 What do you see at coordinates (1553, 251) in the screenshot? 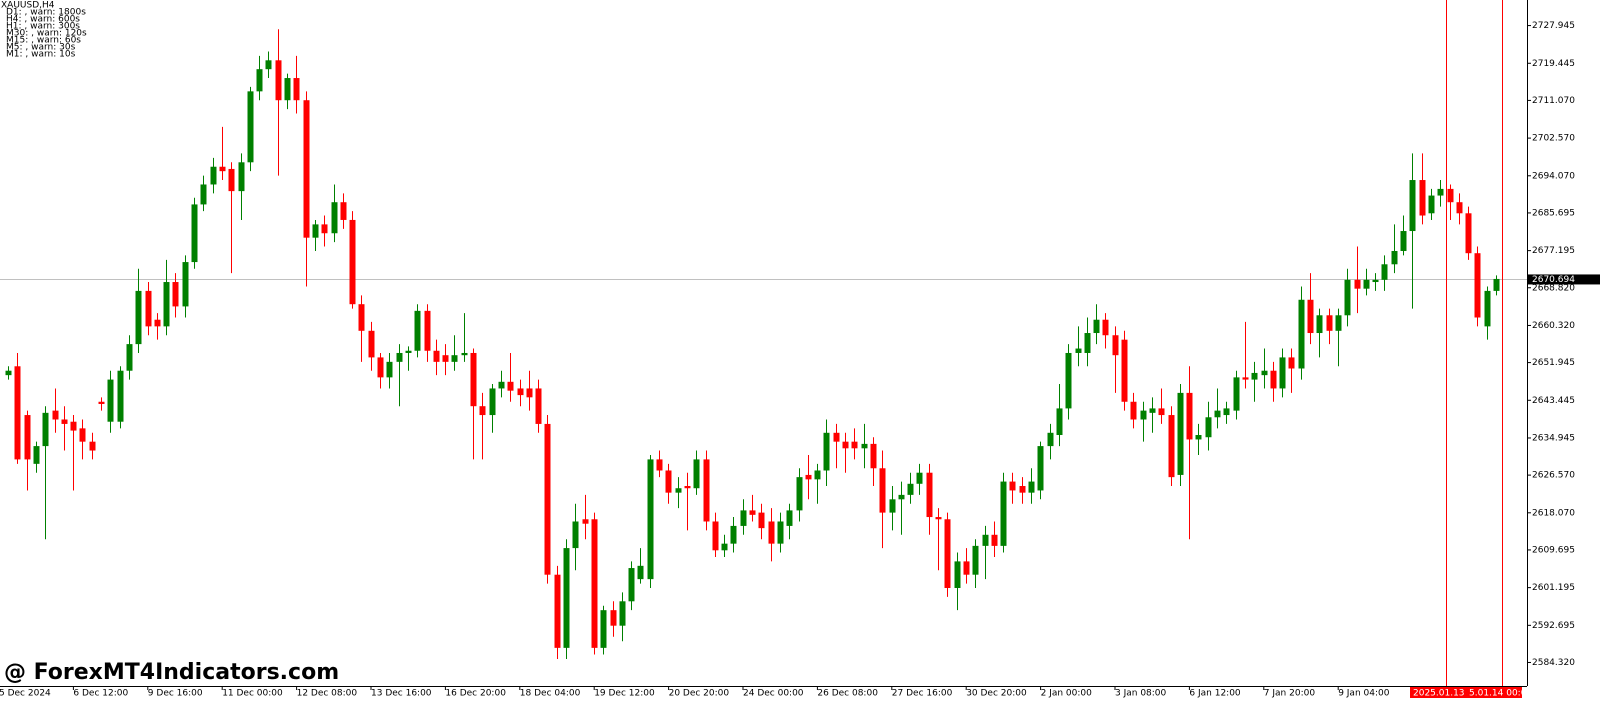
I see `y-tick-label: 2677.195` at bounding box center [1553, 251].